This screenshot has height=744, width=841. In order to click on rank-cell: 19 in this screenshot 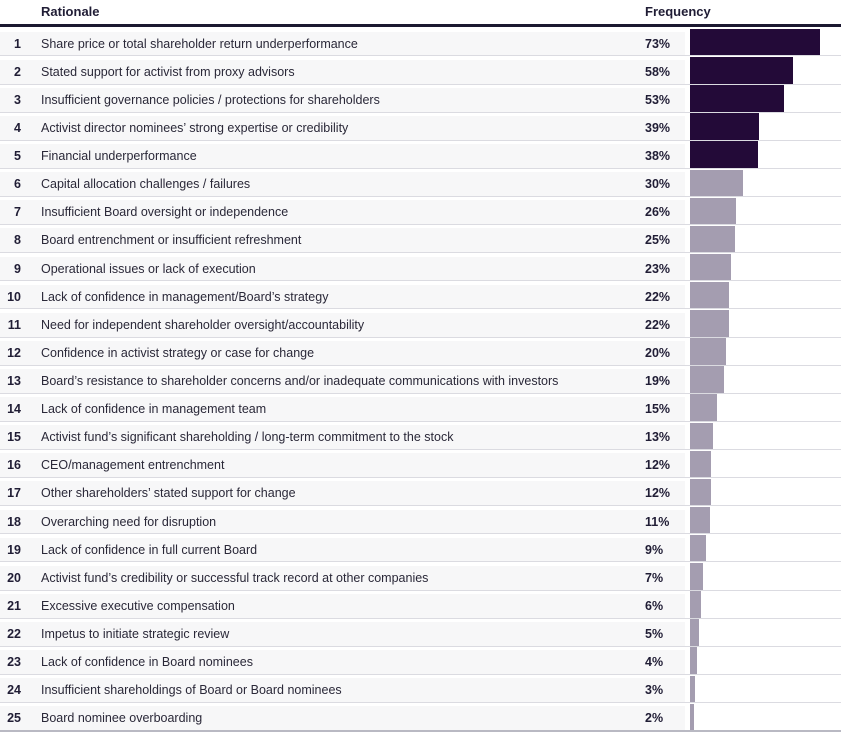, I will do `click(14, 549)`.